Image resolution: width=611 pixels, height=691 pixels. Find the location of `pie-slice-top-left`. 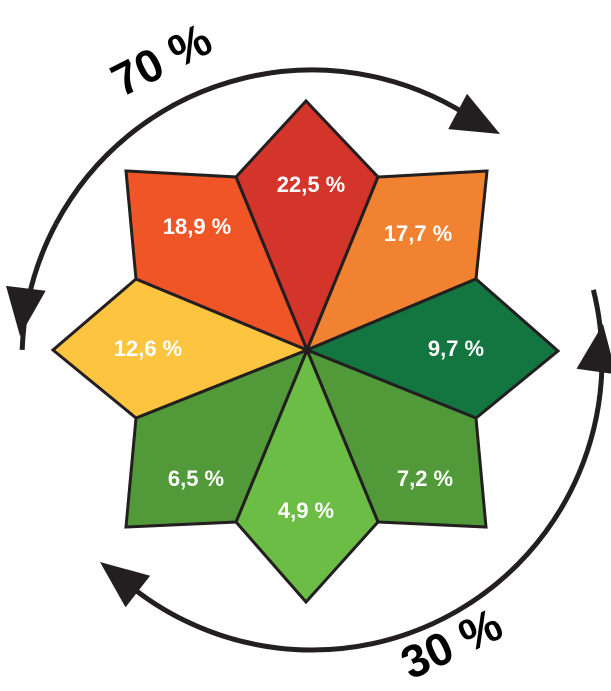

pie-slice-top-left is located at coordinates (217, 261).